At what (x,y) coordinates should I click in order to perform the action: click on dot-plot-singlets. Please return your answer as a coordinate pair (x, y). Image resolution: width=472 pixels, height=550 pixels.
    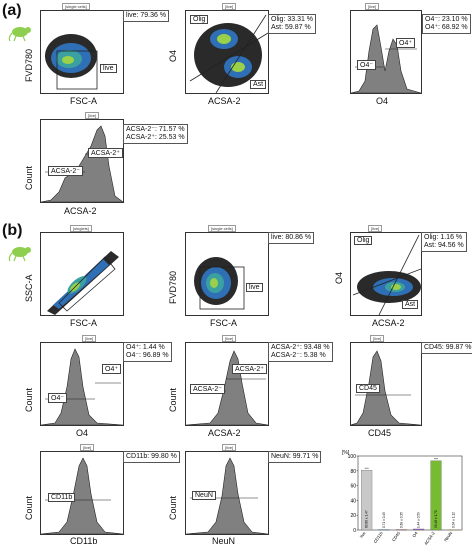
    Looking at the image, I should click on (82, 274).